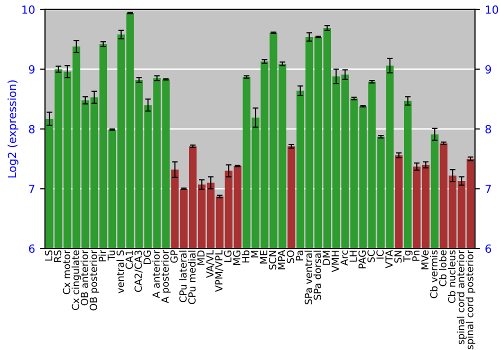 The height and width of the screenshot is (350, 500). What do you see at coordinates (264, 257) in the screenshot?
I see `x-tick-label: ME` at bounding box center [264, 257].